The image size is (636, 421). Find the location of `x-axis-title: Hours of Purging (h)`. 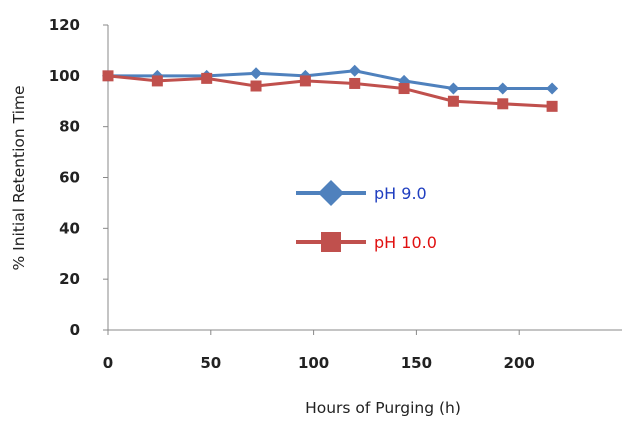

x-axis-title: Hours of Purging (h) is located at coordinates (383, 408).